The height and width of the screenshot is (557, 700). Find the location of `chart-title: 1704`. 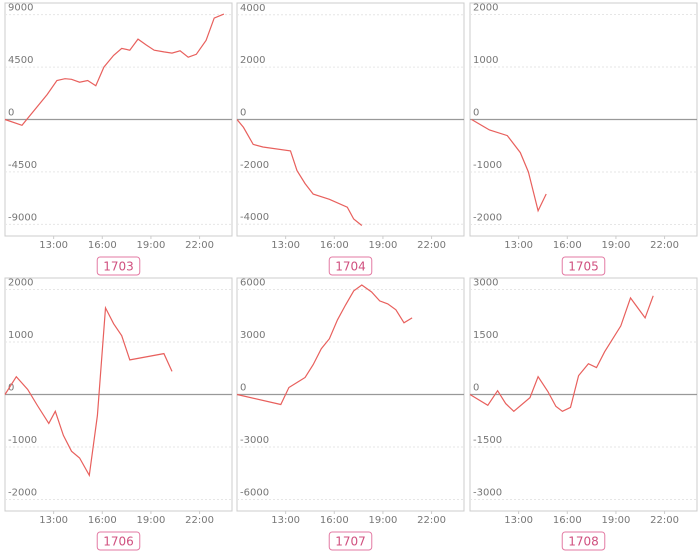

chart-title: 1704 is located at coordinates (350, 267).